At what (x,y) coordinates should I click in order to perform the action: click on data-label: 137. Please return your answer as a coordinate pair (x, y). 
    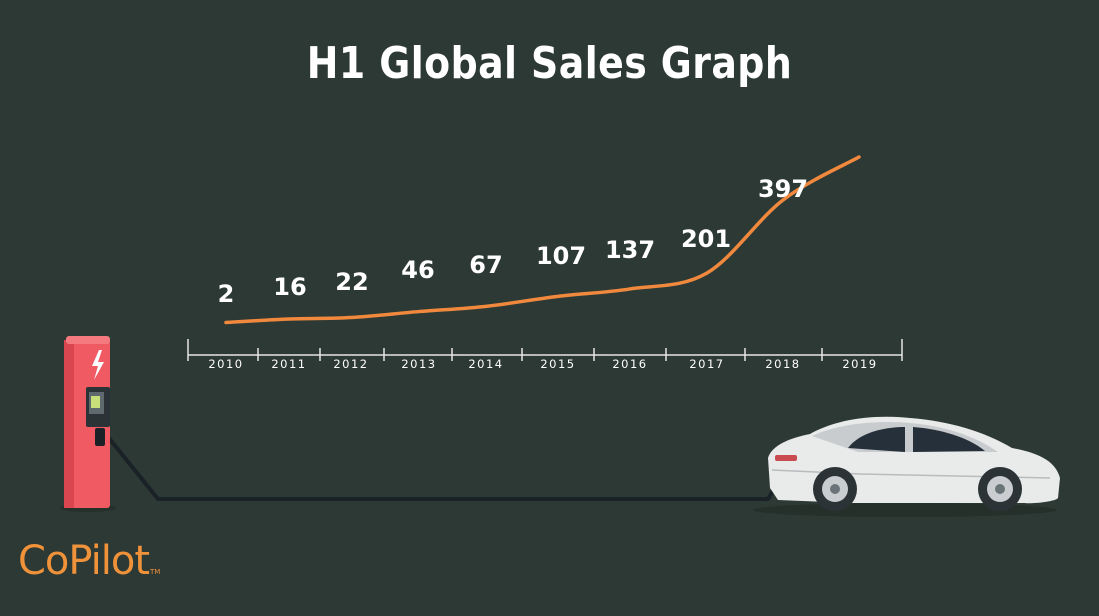
    Looking at the image, I should click on (630, 250).